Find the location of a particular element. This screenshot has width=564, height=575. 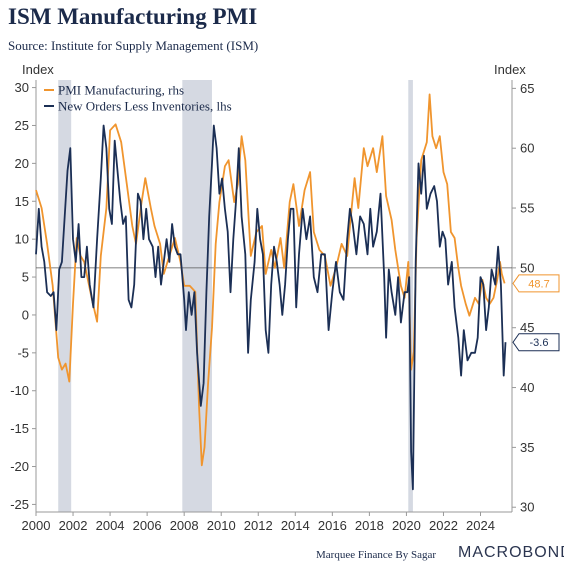

x-tick-label: 2012 is located at coordinates (258, 525).